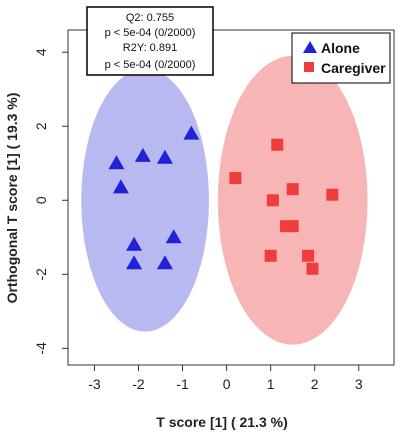 The height and width of the screenshot is (432, 403). I want to click on stats-box-frame, so click(150, 41).